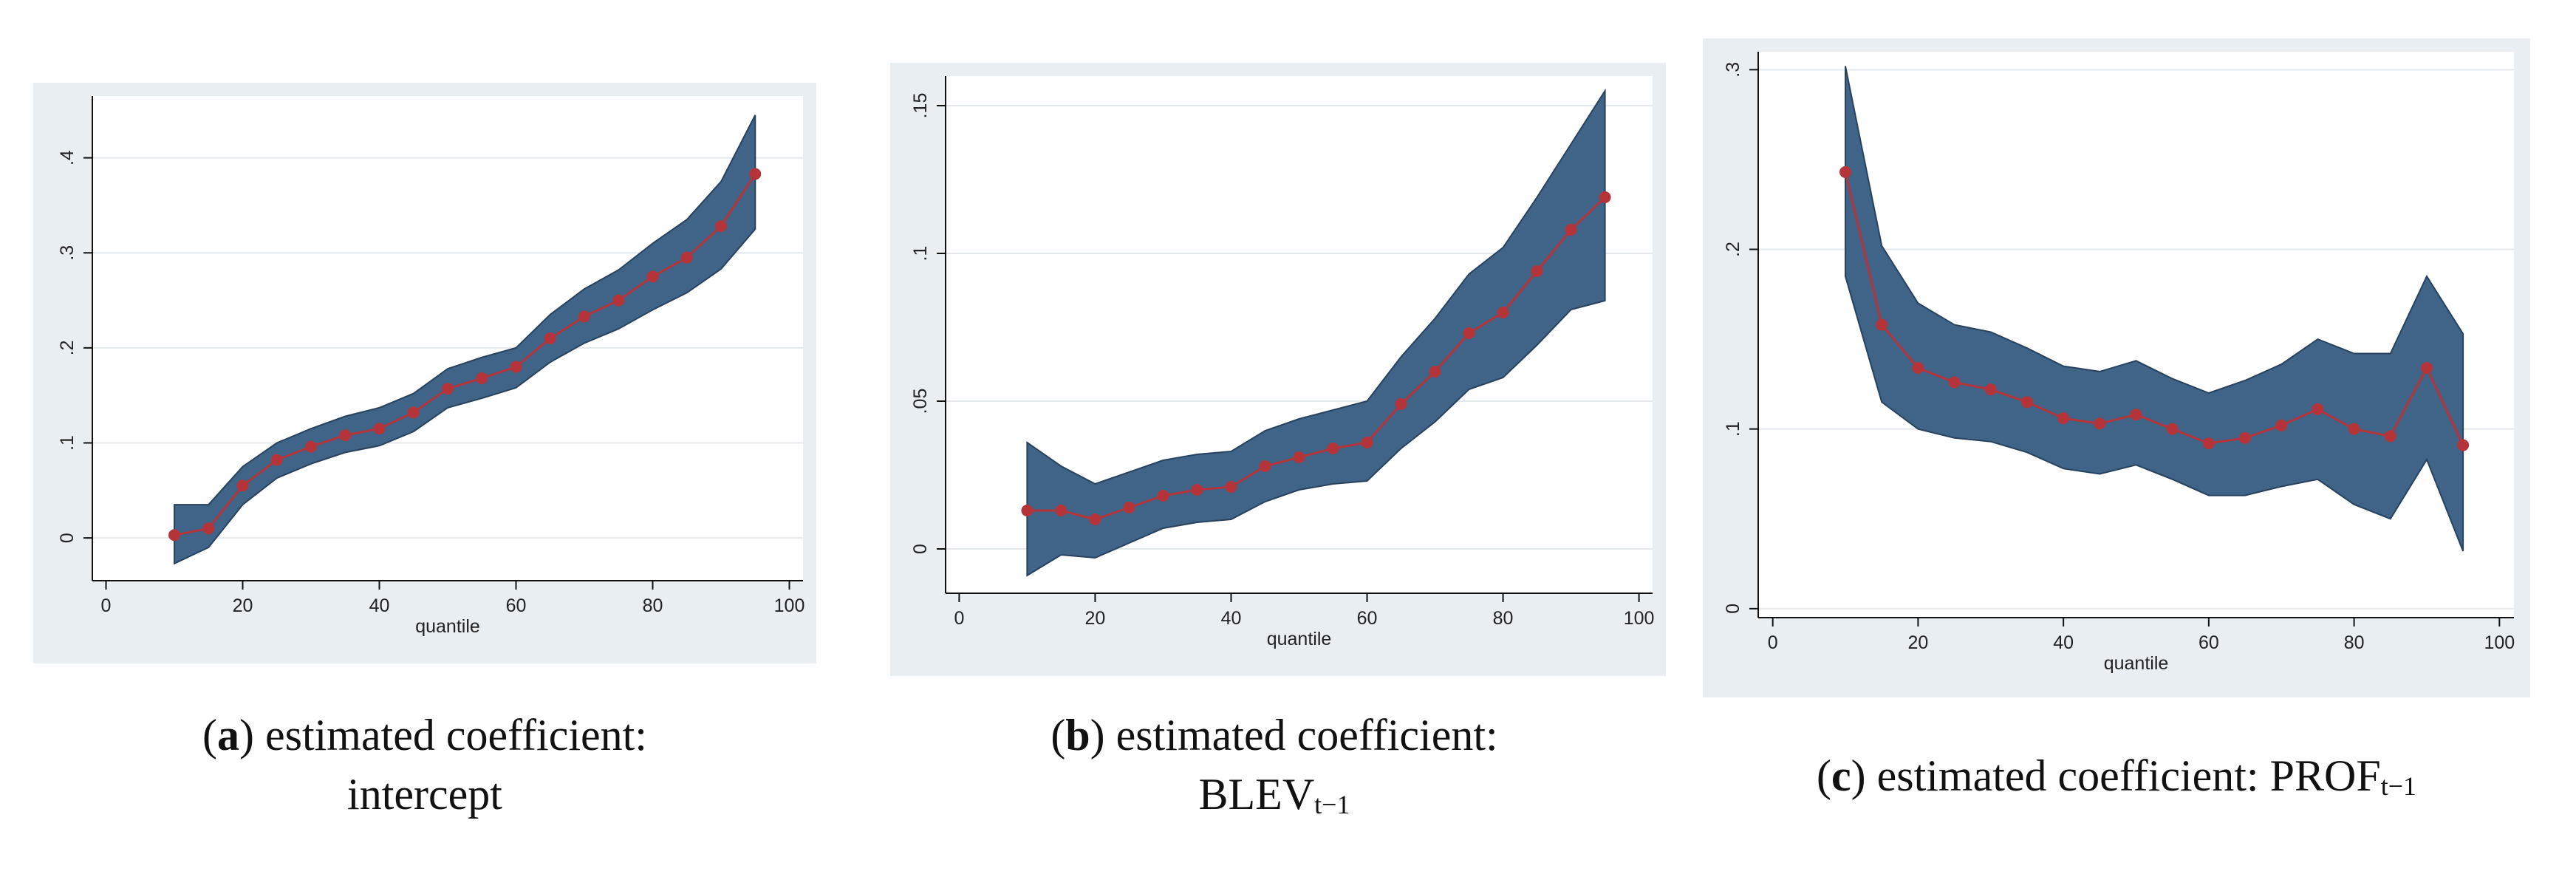 The image size is (2576, 874). I want to click on chart-b-x-tick-label: 60, so click(1367, 618).